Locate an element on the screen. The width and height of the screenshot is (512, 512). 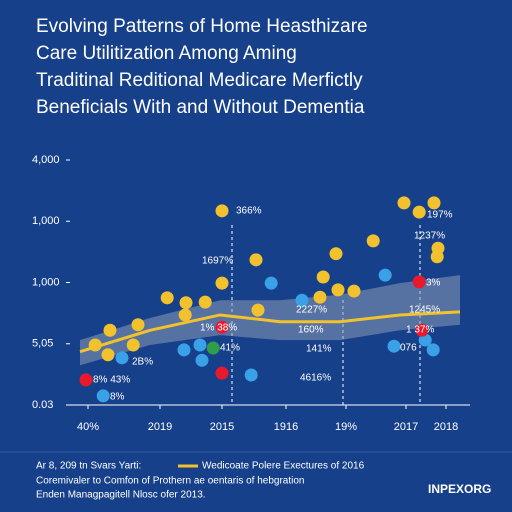
annotation: 1697% is located at coordinates (217, 261).